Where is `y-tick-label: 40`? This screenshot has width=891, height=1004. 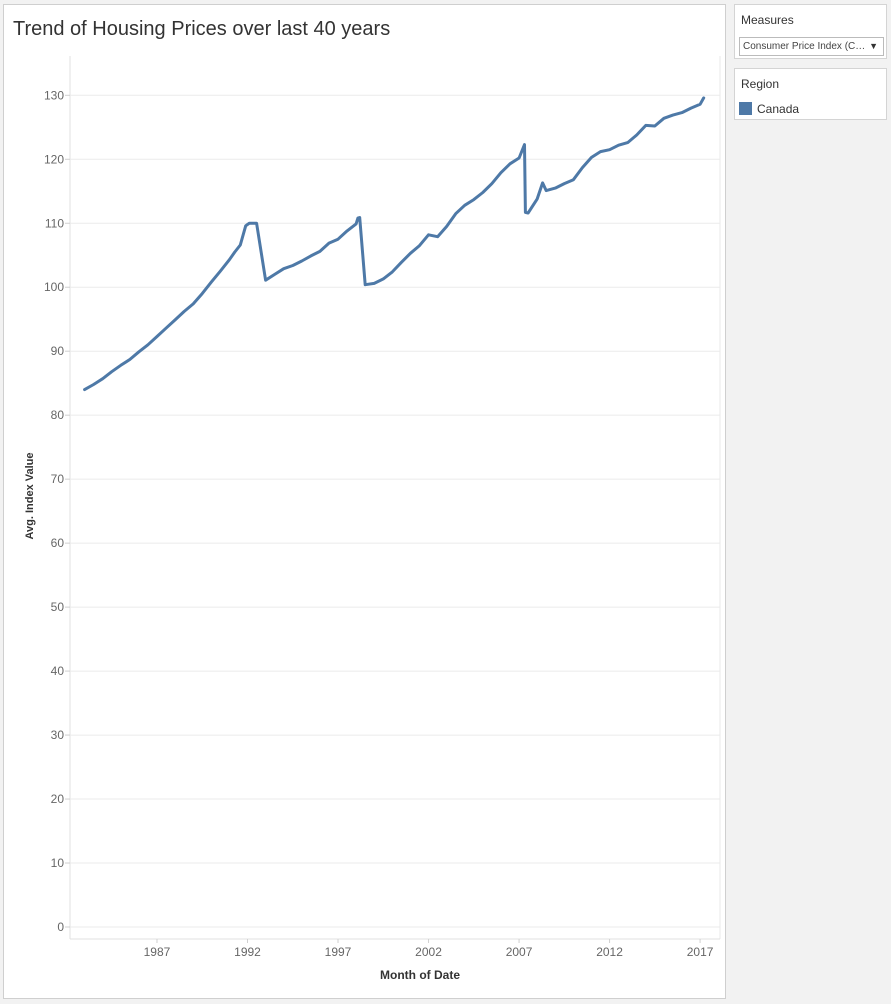
y-tick-label: 40 is located at coordinates (58, 671).